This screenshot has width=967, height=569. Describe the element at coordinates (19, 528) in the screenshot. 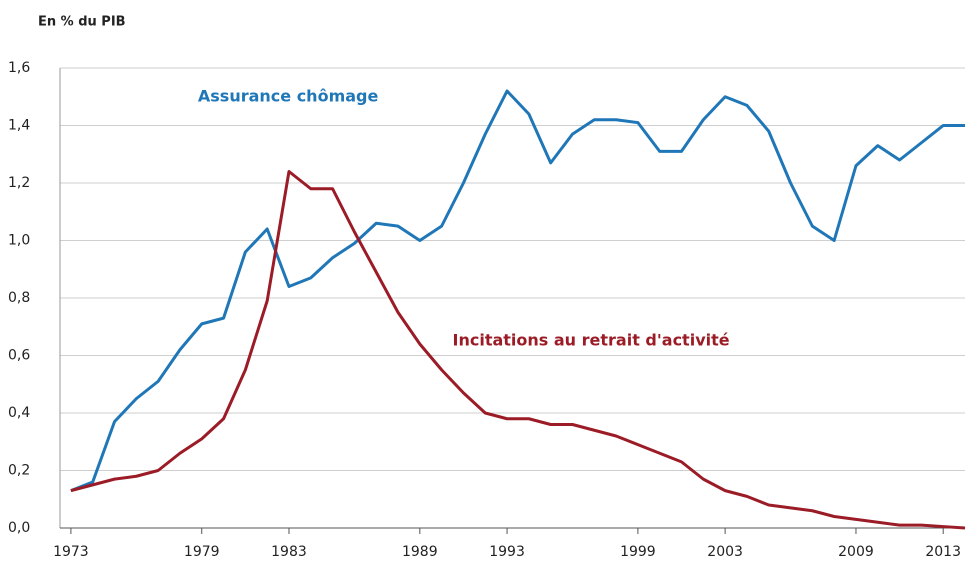

I see `y-tick-label: 0,0` at that location.